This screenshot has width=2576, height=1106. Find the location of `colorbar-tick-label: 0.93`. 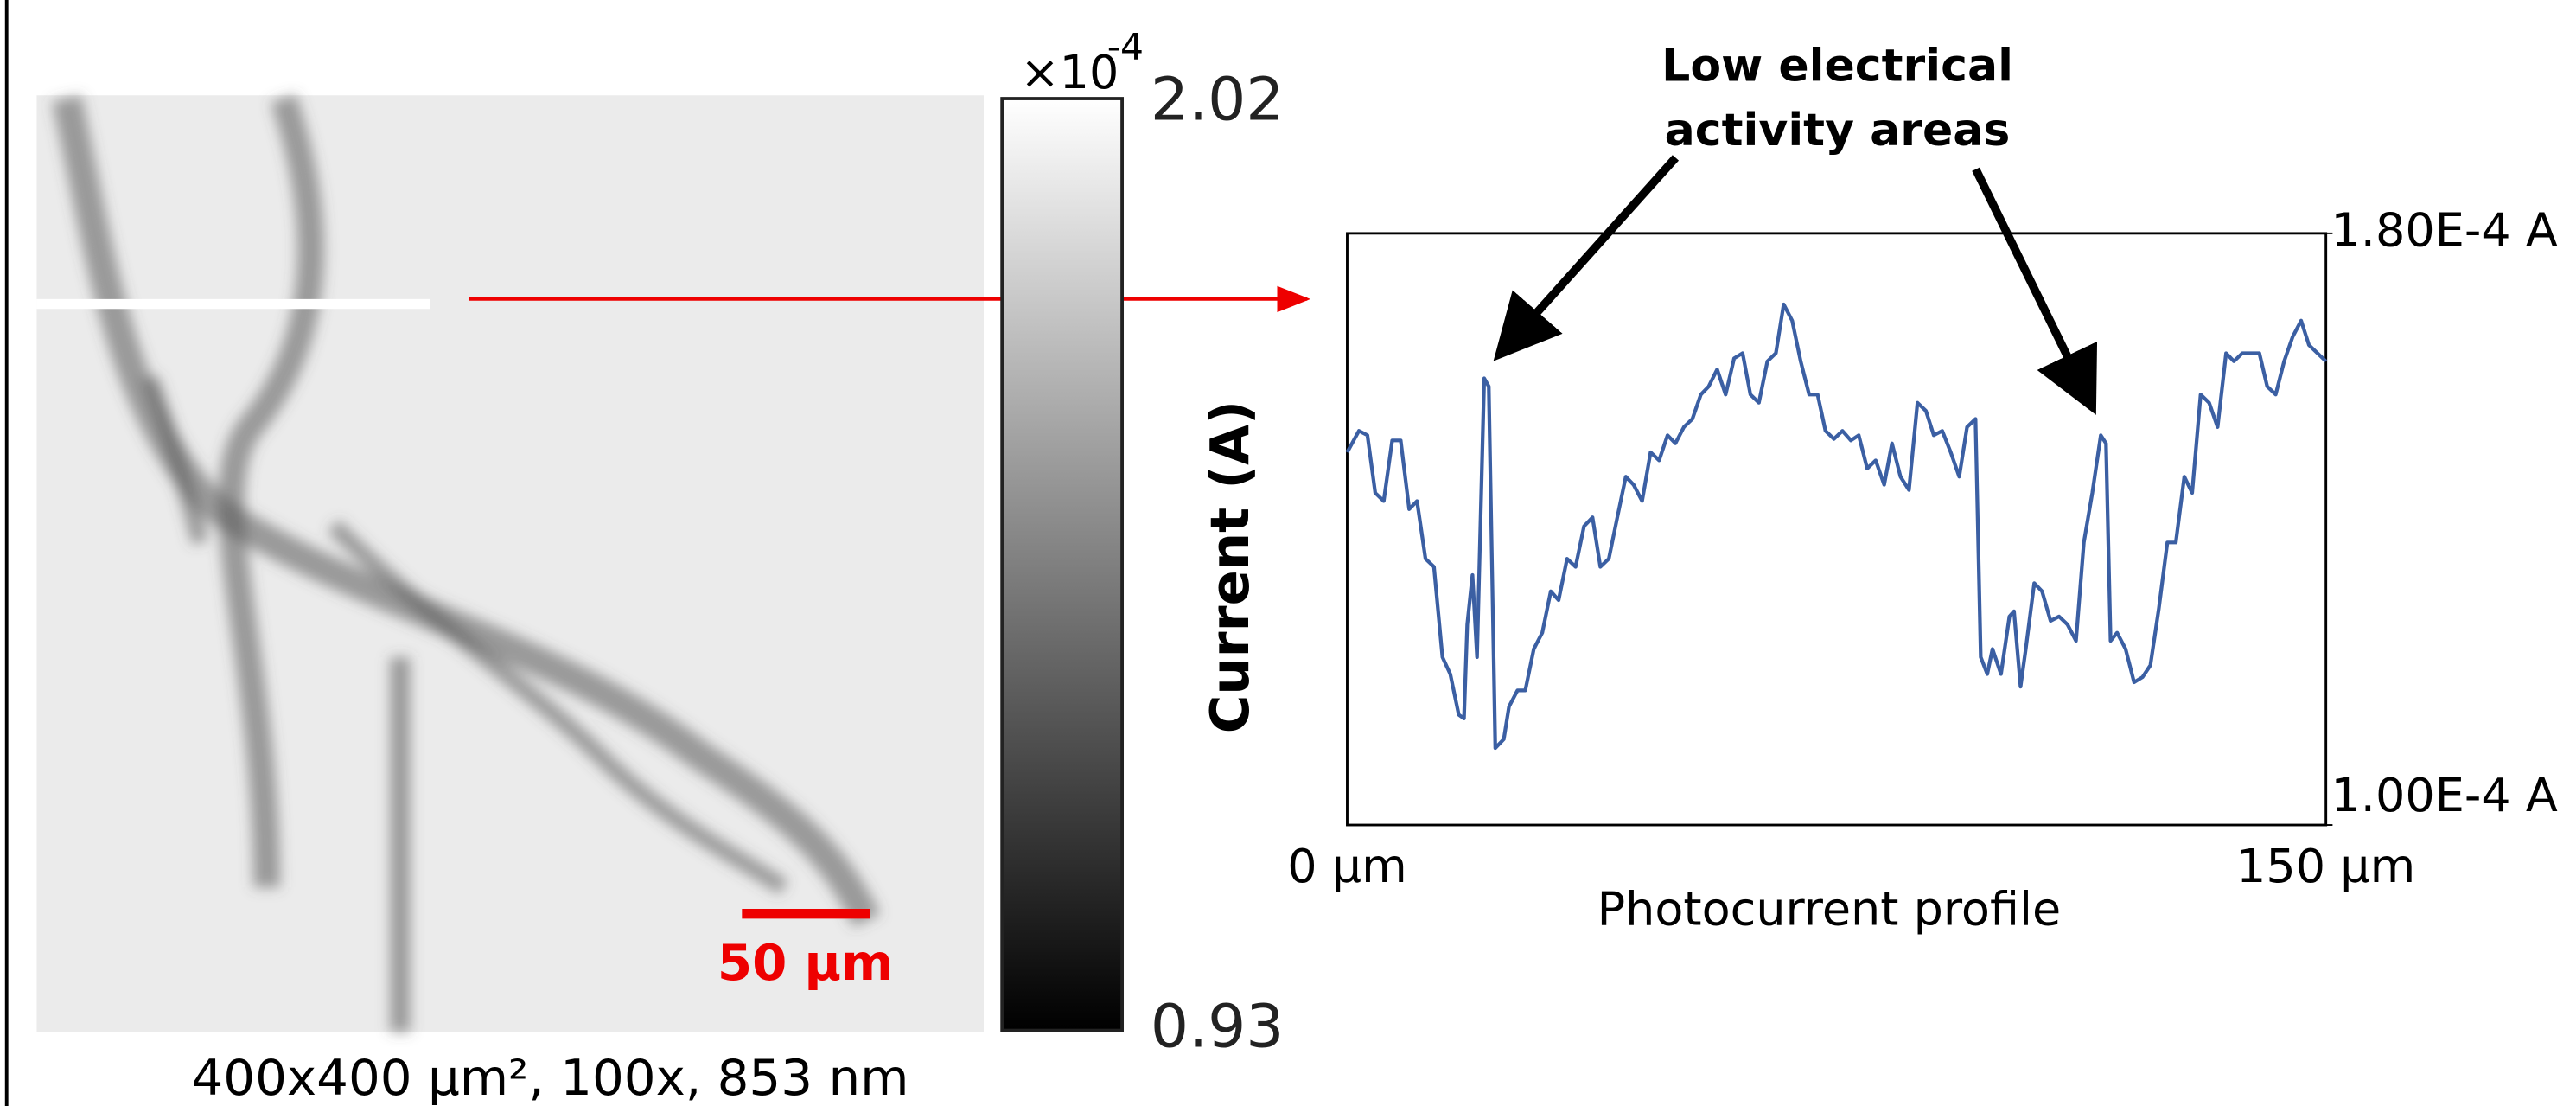

colorbar-tick-label: 0.93 is located at coordinates (1218, 1027).